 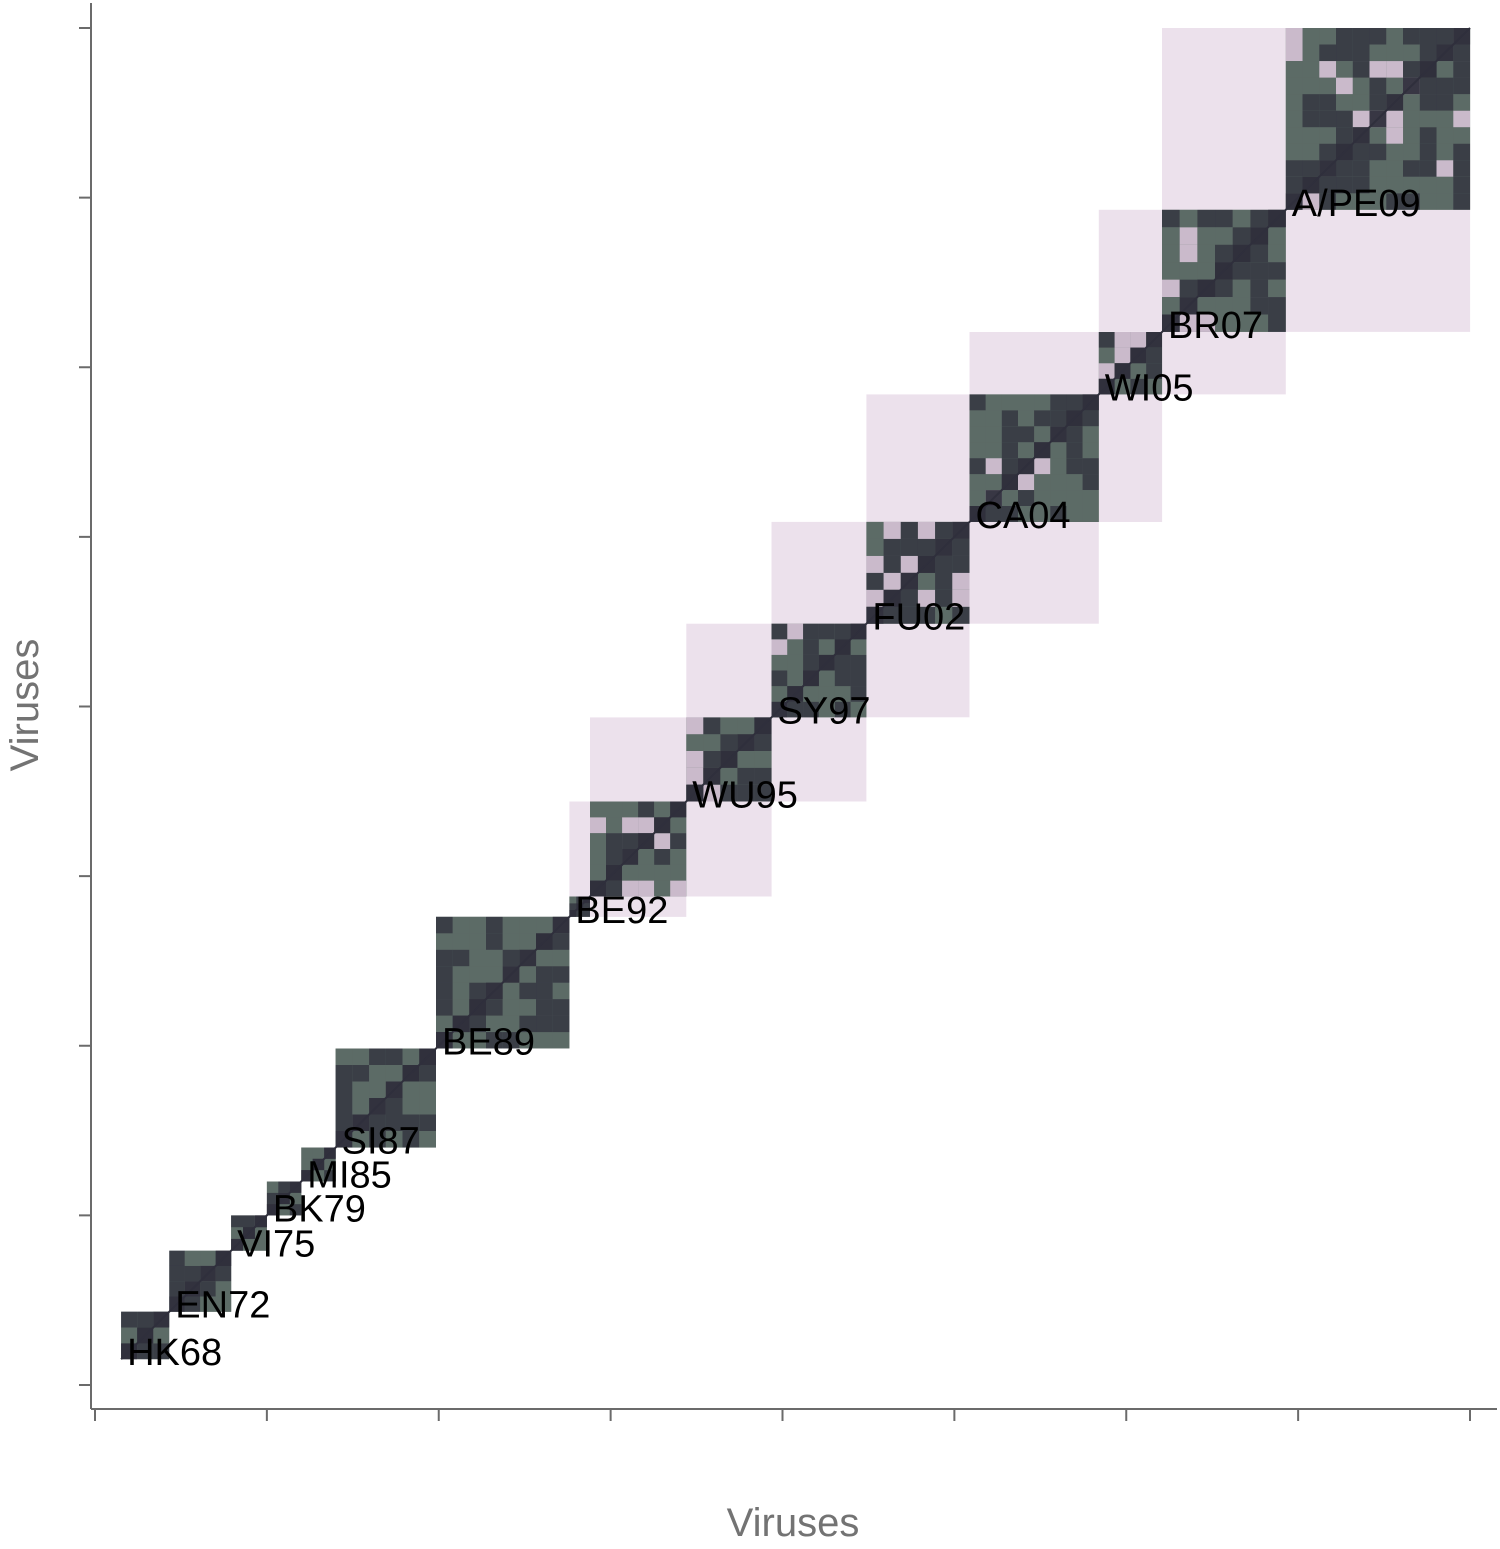 What do you see at coordinates (349, 1176) in the screenshot?
I see `cluster-label: MI85` at bounding box center [349, 1176].